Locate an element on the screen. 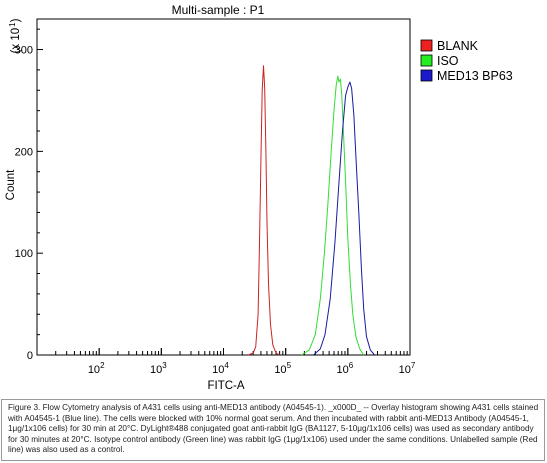  x-axis-title: FITC-A is located at coordinates (225, 386).